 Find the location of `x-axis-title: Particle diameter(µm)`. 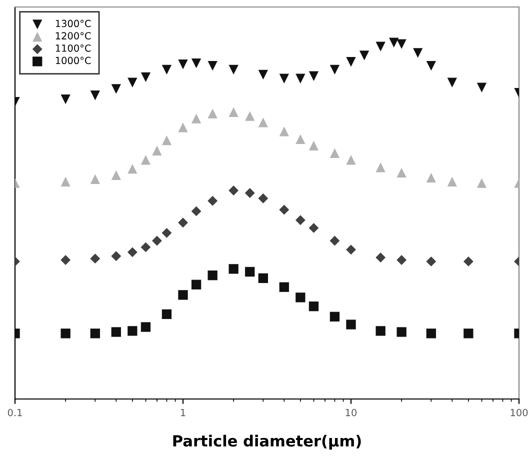

x-axis-title: Particle diameter(µm) is located at coordinates (267, 442).